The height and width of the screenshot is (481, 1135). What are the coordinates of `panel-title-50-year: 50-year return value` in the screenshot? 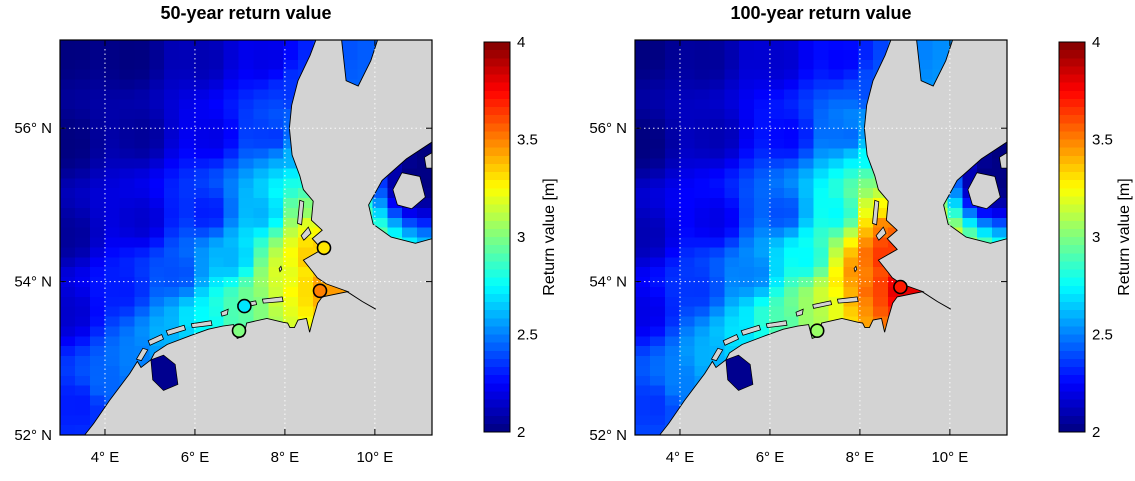 It's located at (246, 13).